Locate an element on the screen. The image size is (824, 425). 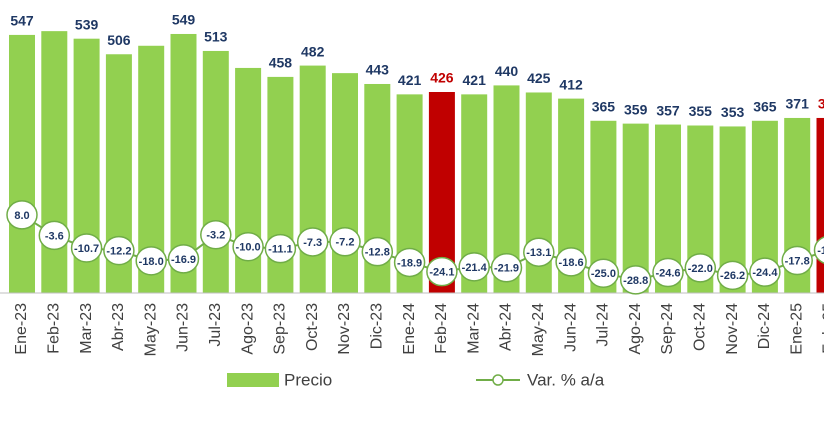
x-tick-label: Jun-24 is located at coordinates (570, 327).